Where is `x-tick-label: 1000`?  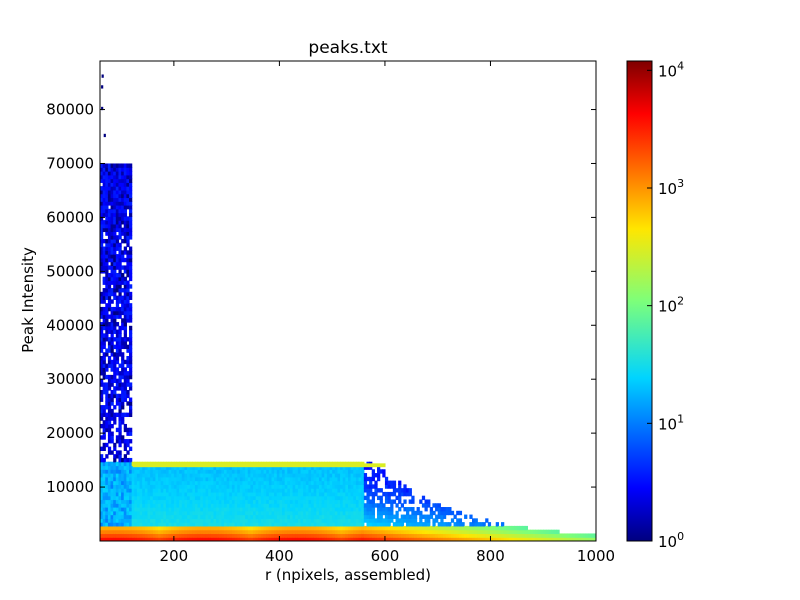
x-tick-label: 1000 is located at coordinates (596, 556).